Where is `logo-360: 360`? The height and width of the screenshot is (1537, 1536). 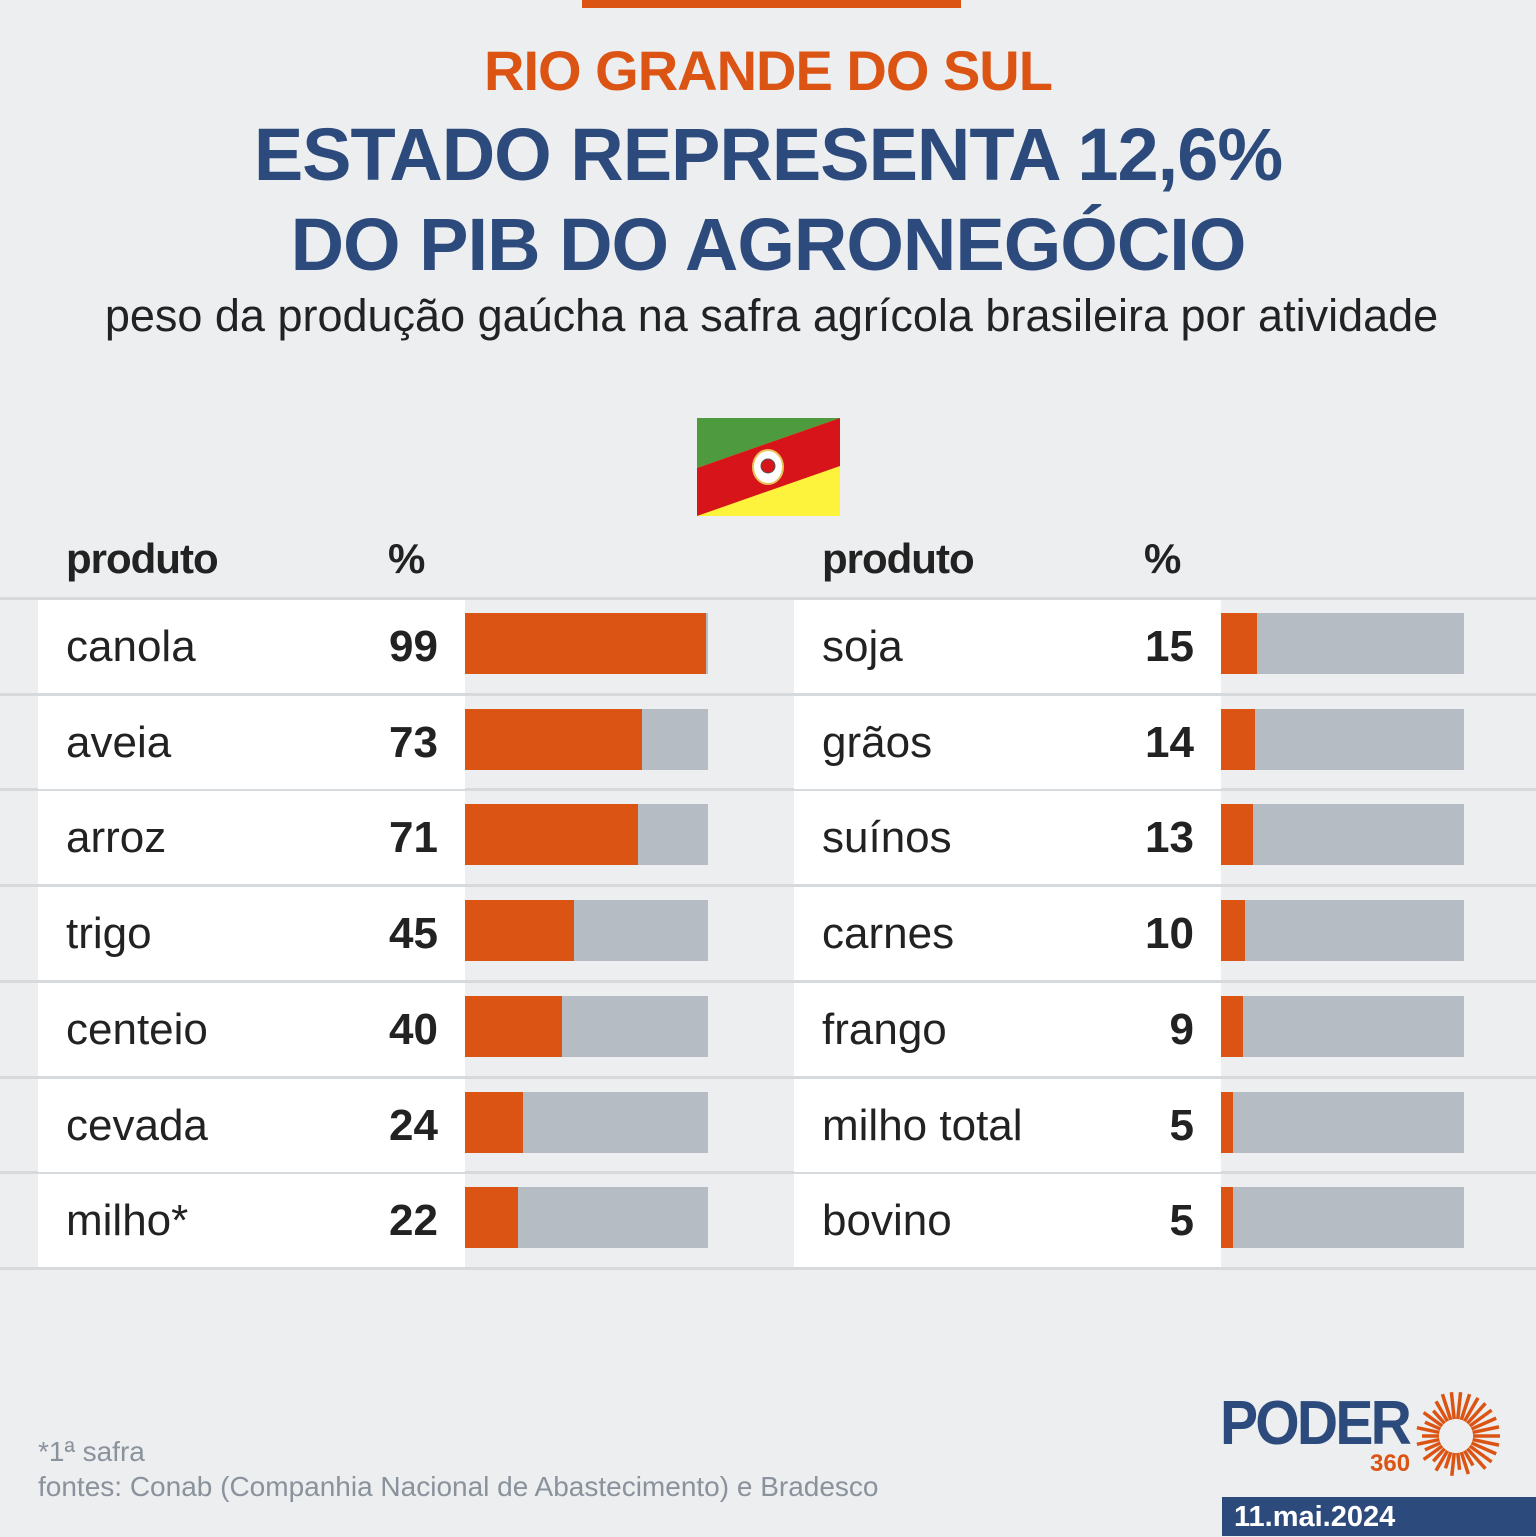 logo-360: 360 is located at coordinates (1390, 1463).